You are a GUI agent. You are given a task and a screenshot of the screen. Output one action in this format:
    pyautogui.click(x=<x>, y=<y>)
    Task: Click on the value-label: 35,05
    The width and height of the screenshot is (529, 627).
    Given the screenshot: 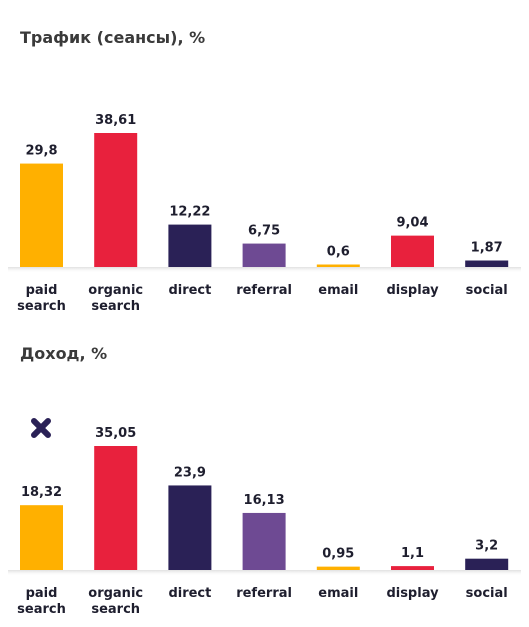 What is the action you would take?
    pyautogui.click(x=115, y=433)
    